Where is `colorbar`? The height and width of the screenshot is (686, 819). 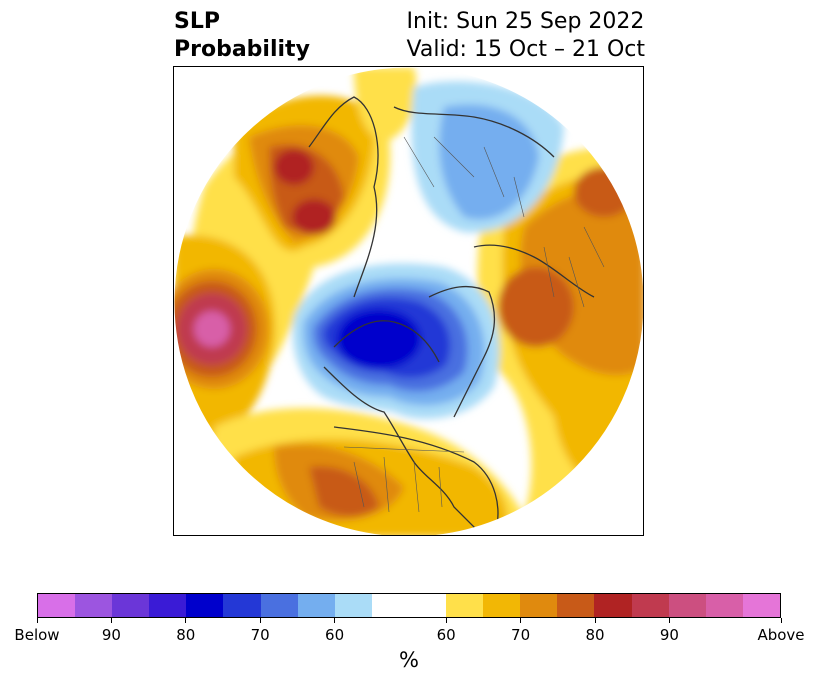
colorbar is located at coordinates (409, 605).